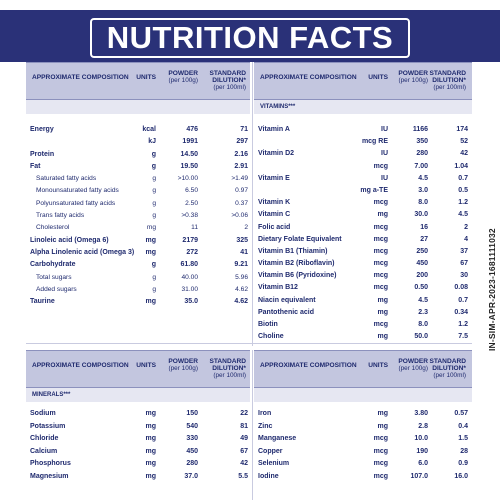 Image resolution: width=500 pixels, height=500 pixels. Describe the element at coordinates (422, 251) in the screenshot. I see `row-powder: 250` at that location.